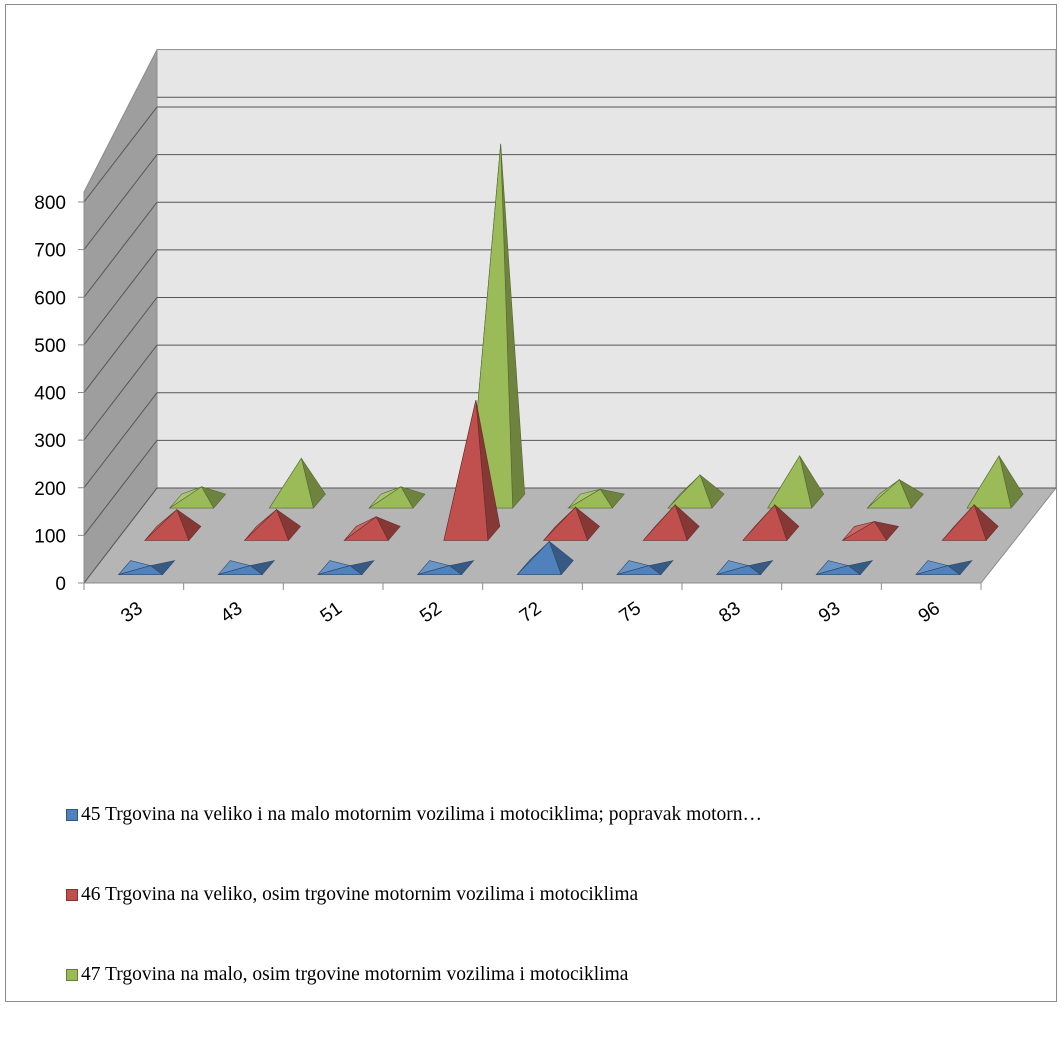 The width and height of the screenshot is (1064, 1043). Describe the element at coordinates (50, 203) in the screenshot. I see `y-tick-label: 800` at that location.